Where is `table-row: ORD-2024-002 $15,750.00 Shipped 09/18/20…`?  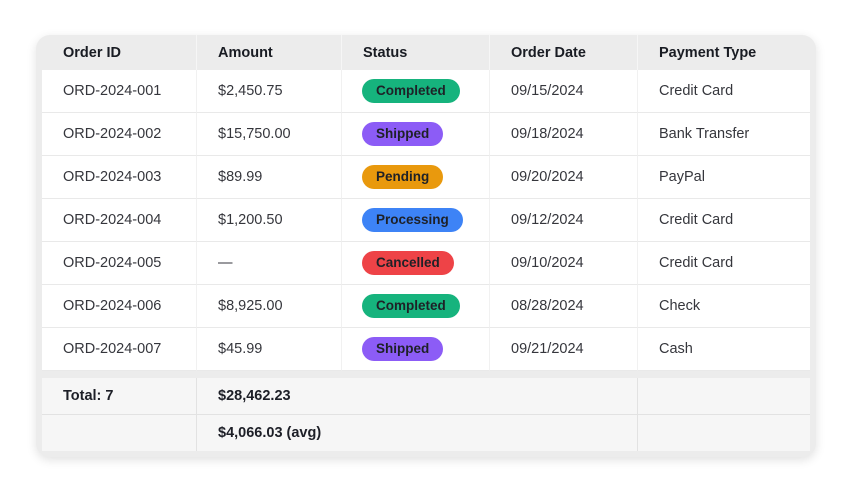 table-row: ORD-2024-002 $15,750.00 Shipped 09/18/20… is located at coordinates (426, 134).